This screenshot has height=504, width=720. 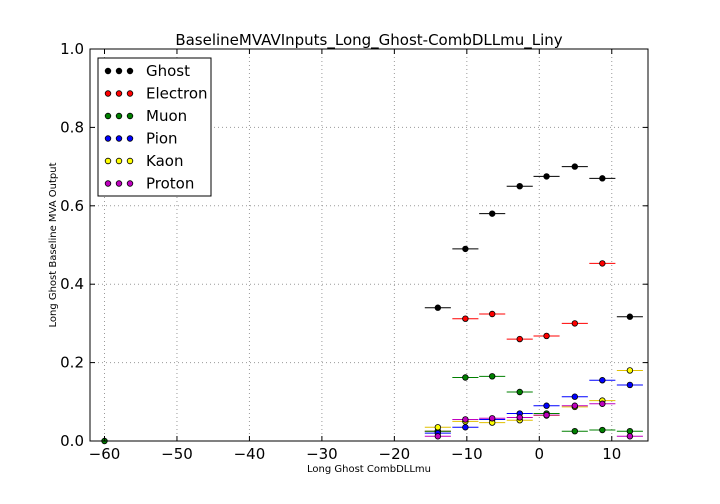 What do you see at coordinates (168, 71) in the screenshot?
I see `legend-label: Ghost` at bounding box center [168, 71].